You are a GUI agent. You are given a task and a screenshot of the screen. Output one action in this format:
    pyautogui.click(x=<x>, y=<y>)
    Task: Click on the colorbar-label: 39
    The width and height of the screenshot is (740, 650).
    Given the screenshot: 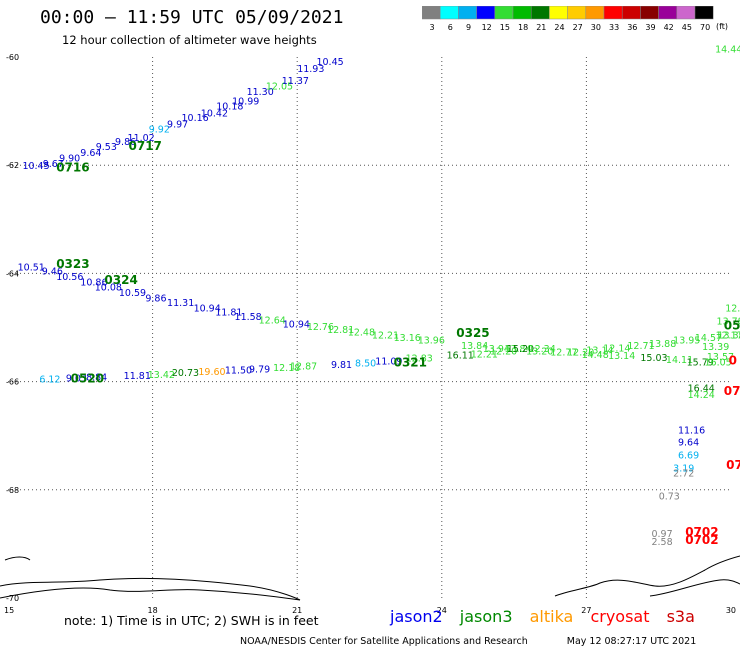 What is the action you would take?
    pyautogui.click(x=650, y=27)
    